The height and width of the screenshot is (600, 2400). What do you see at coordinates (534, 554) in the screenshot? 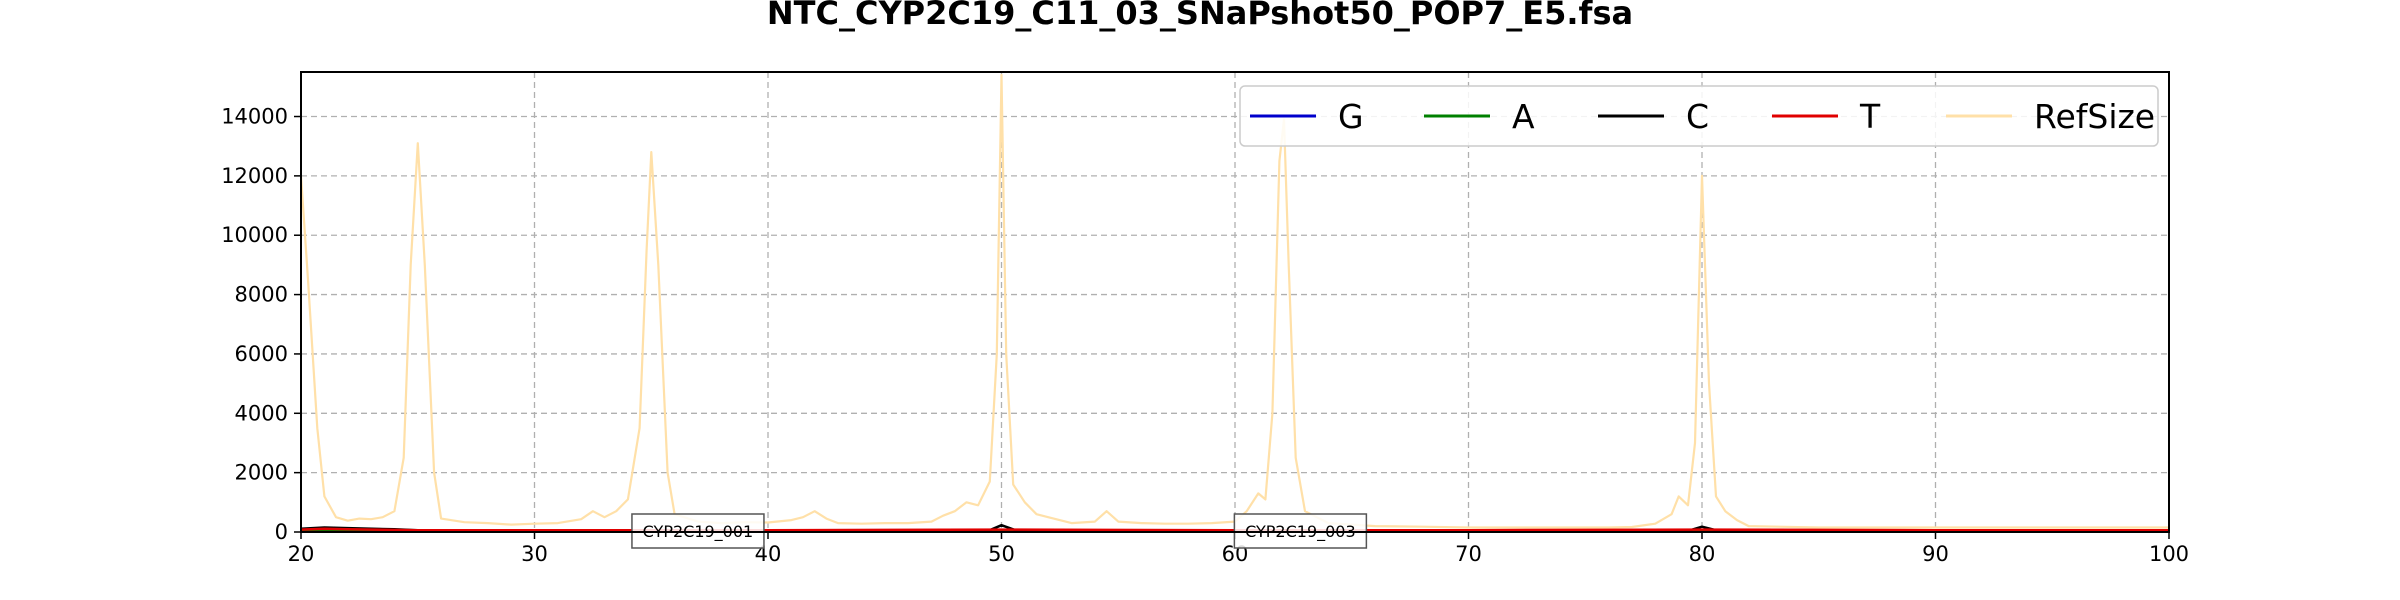
I see `x-tick-label: 30` at bounding box center [534, 554].